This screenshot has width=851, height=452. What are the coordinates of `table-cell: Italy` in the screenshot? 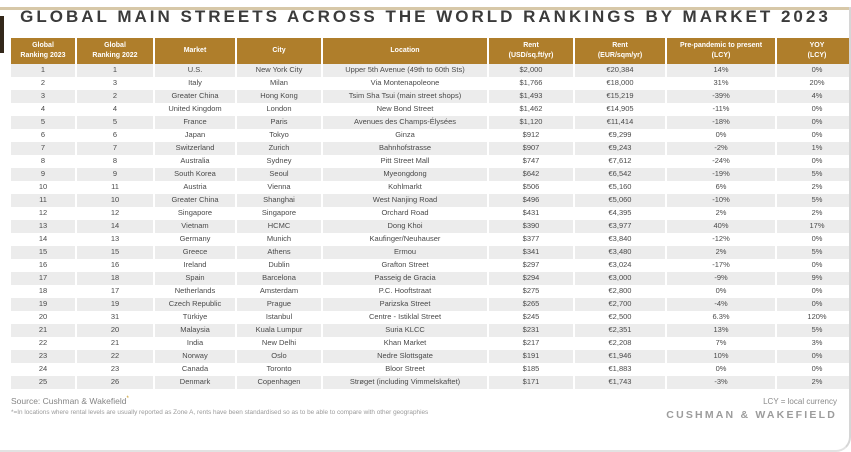 It's located at (195, 83).